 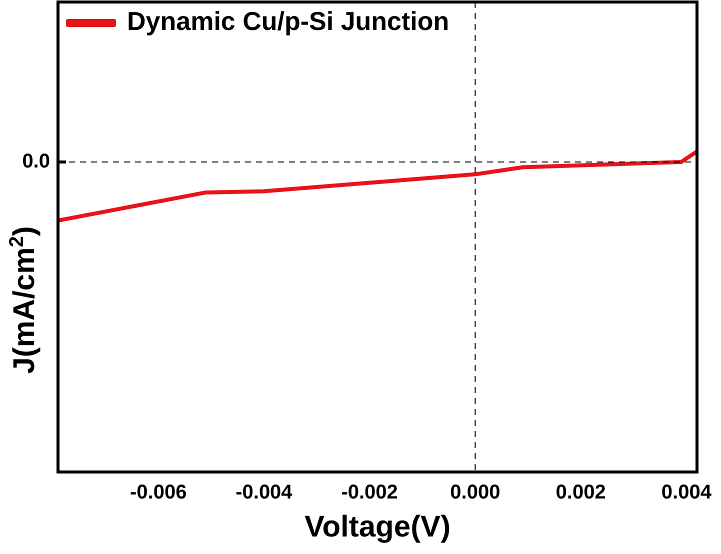 I want to click on legend-label: Dynamic Cu/p-Si Junction, so click(x=288, y=21).